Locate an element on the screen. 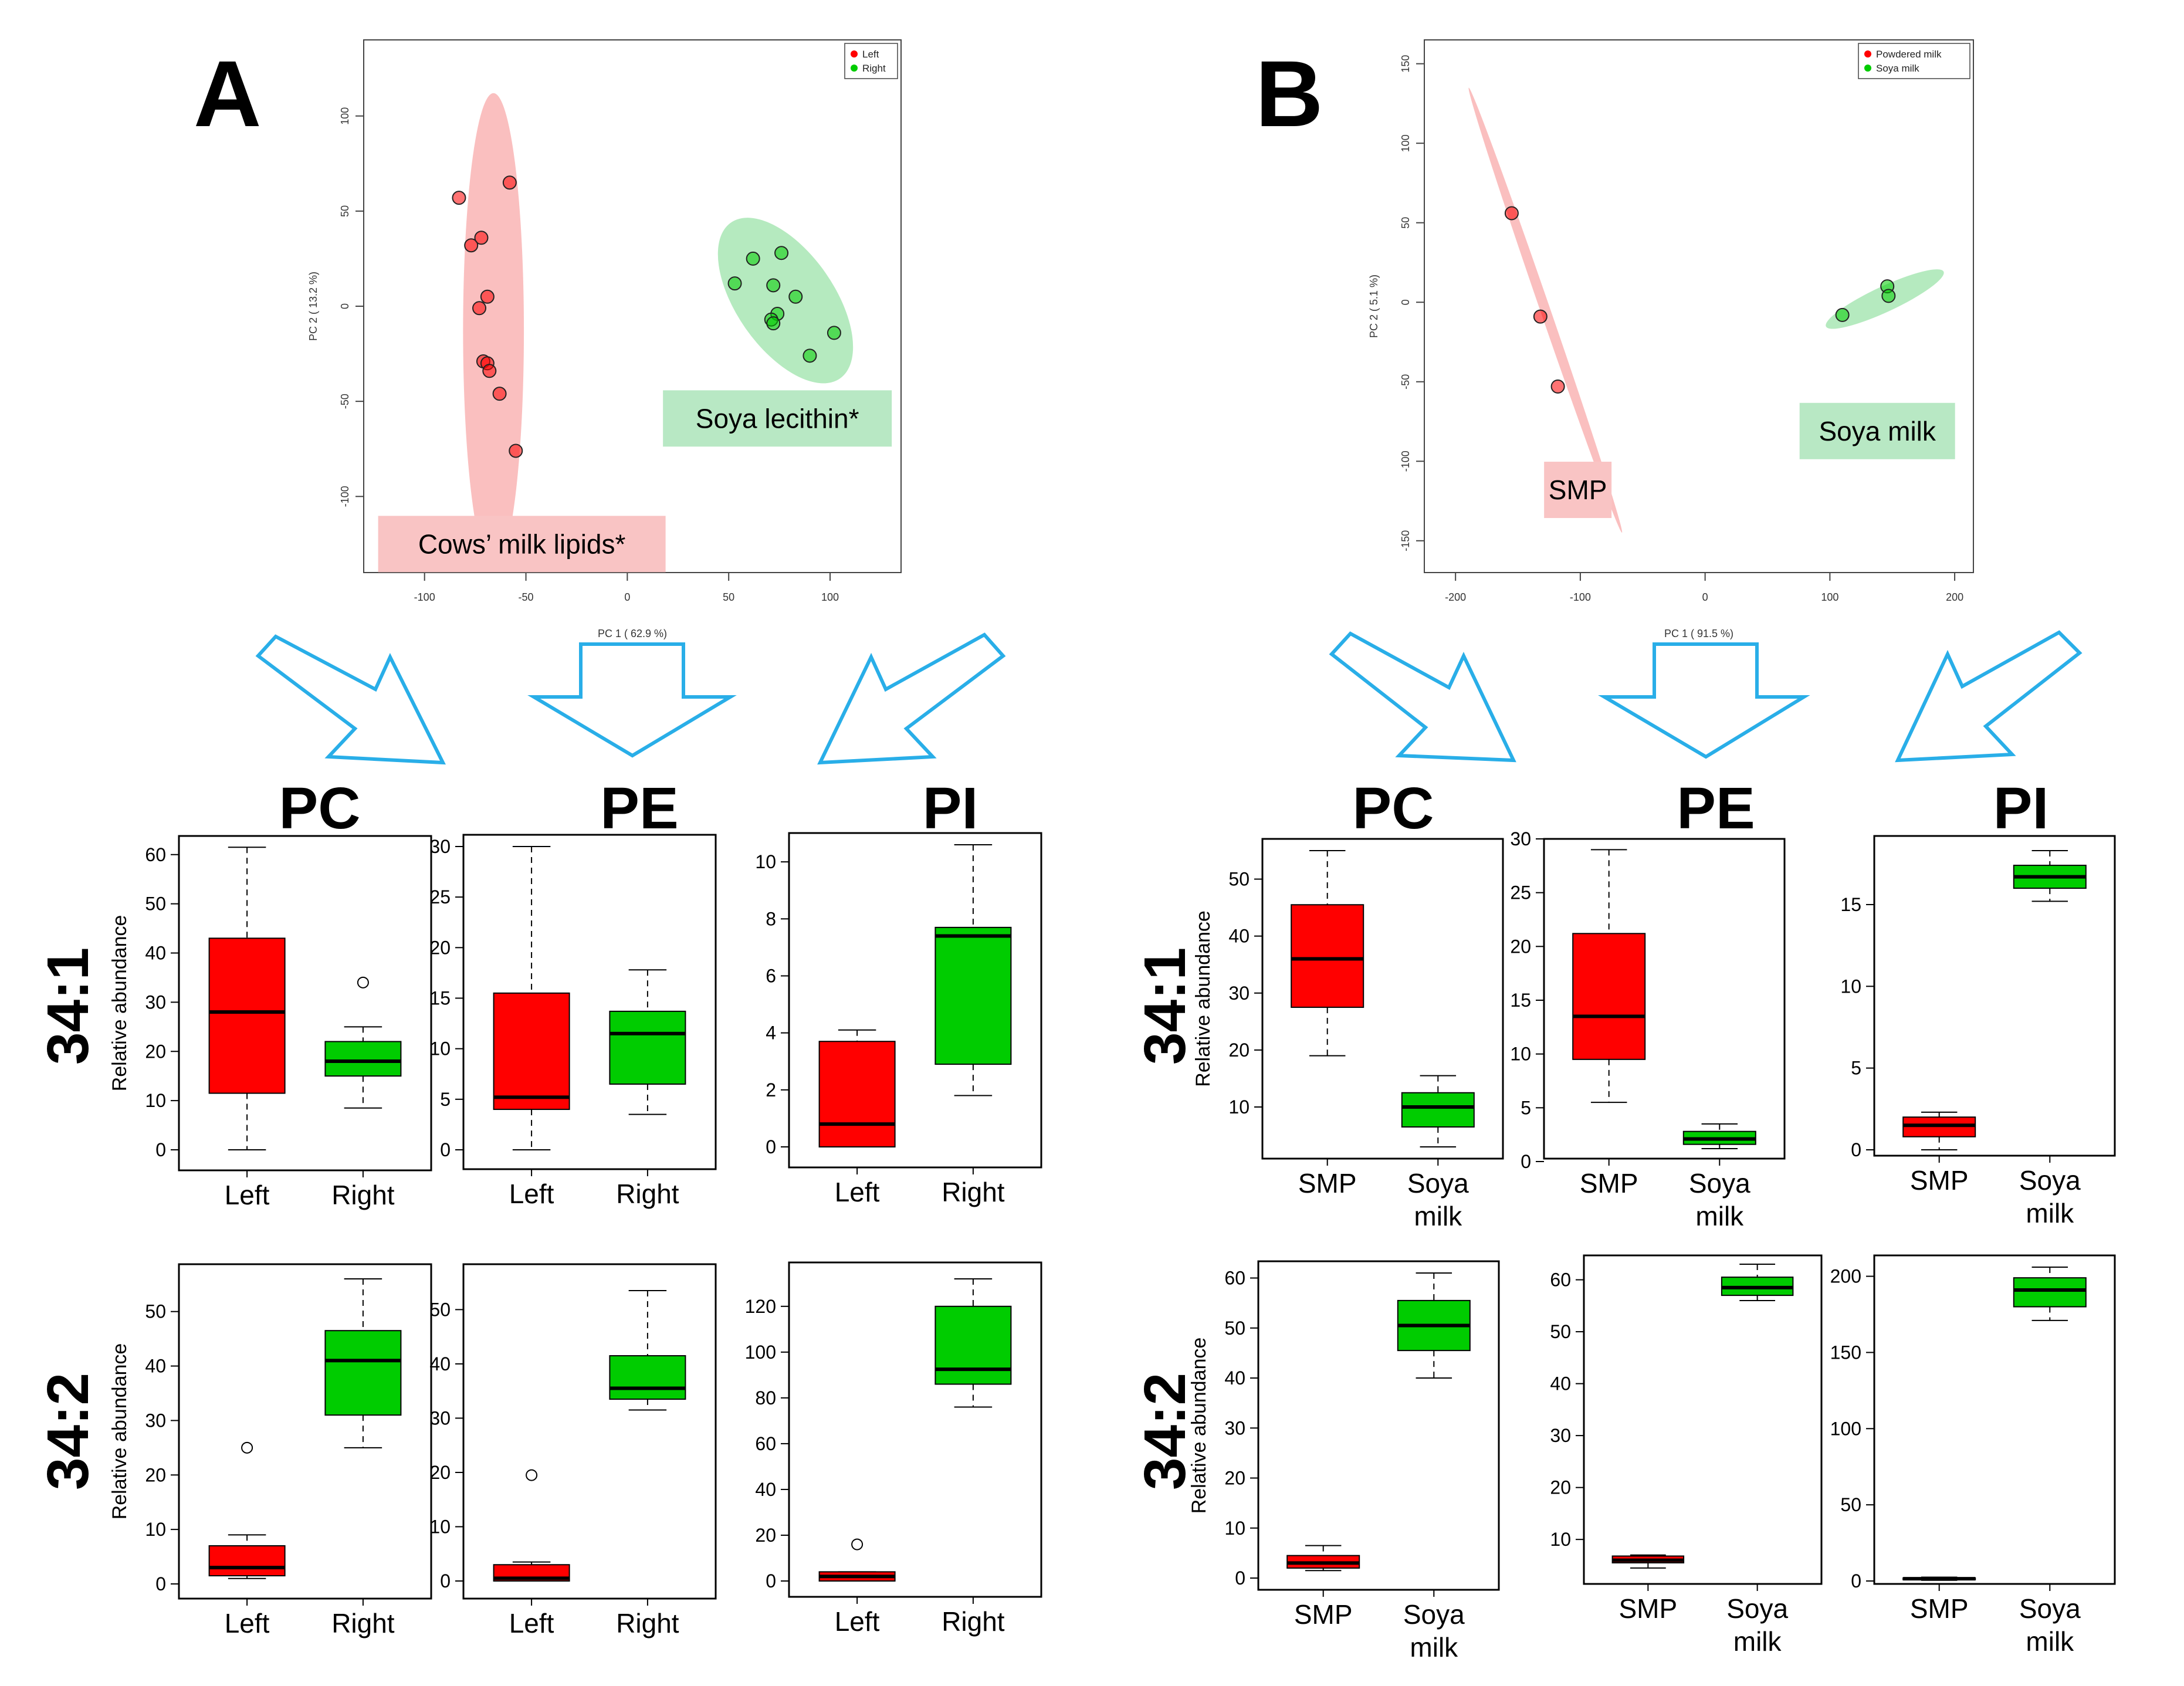 The width and height of the screenshot is (2184, 1686). group-label: Cows’ milk lipids* is located at coordinates (522, 544).